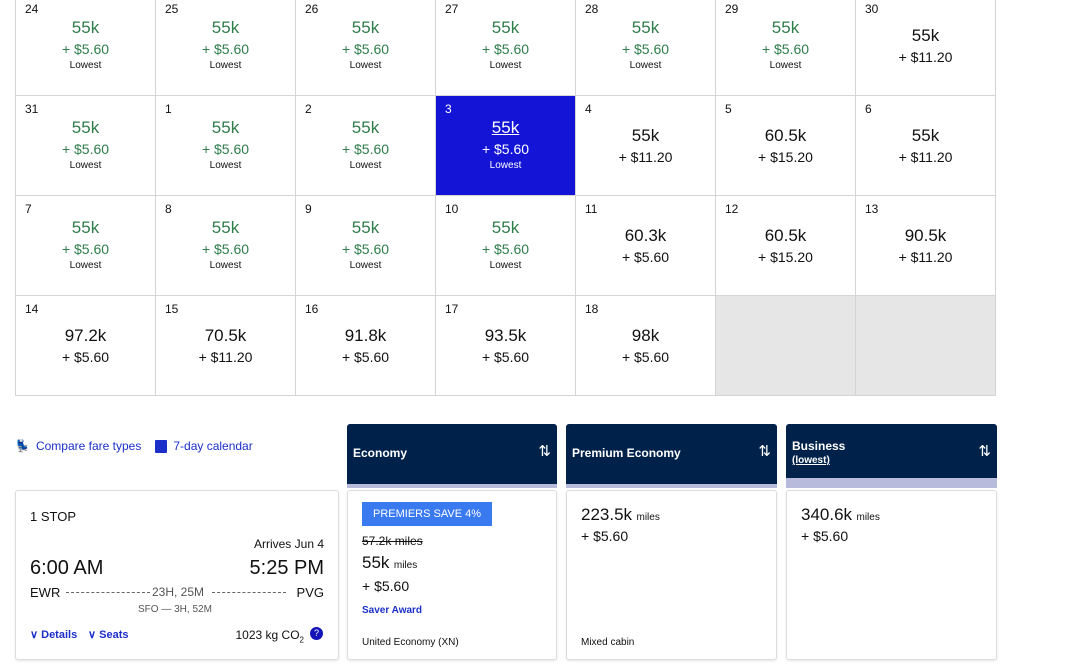 This screenshot has height=668, width=1080. I want to click on day-fee: + $15.20, so click(785, 157).